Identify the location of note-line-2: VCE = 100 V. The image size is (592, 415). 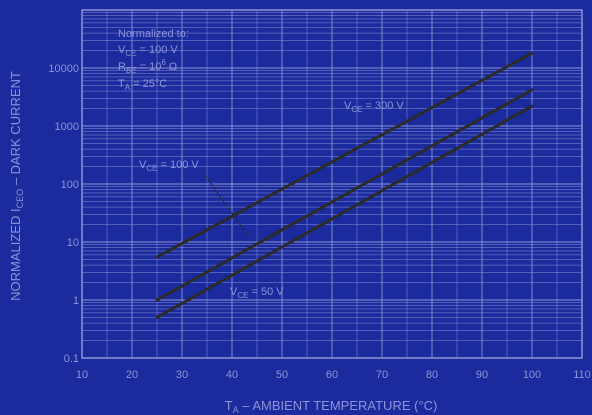
(148, 51).